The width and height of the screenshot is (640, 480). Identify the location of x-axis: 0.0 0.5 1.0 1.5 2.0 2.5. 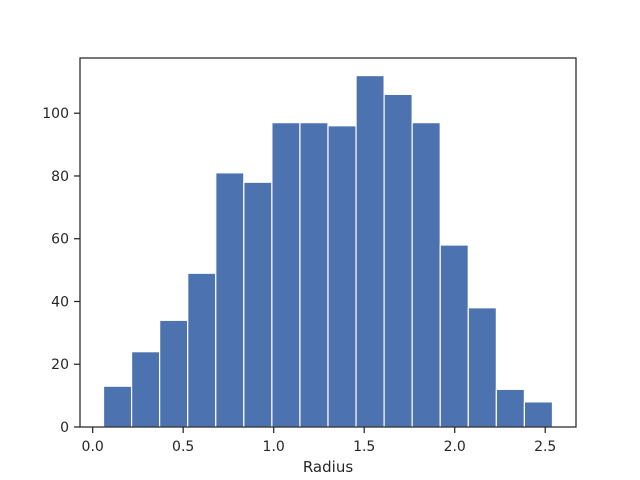
(319, 441).